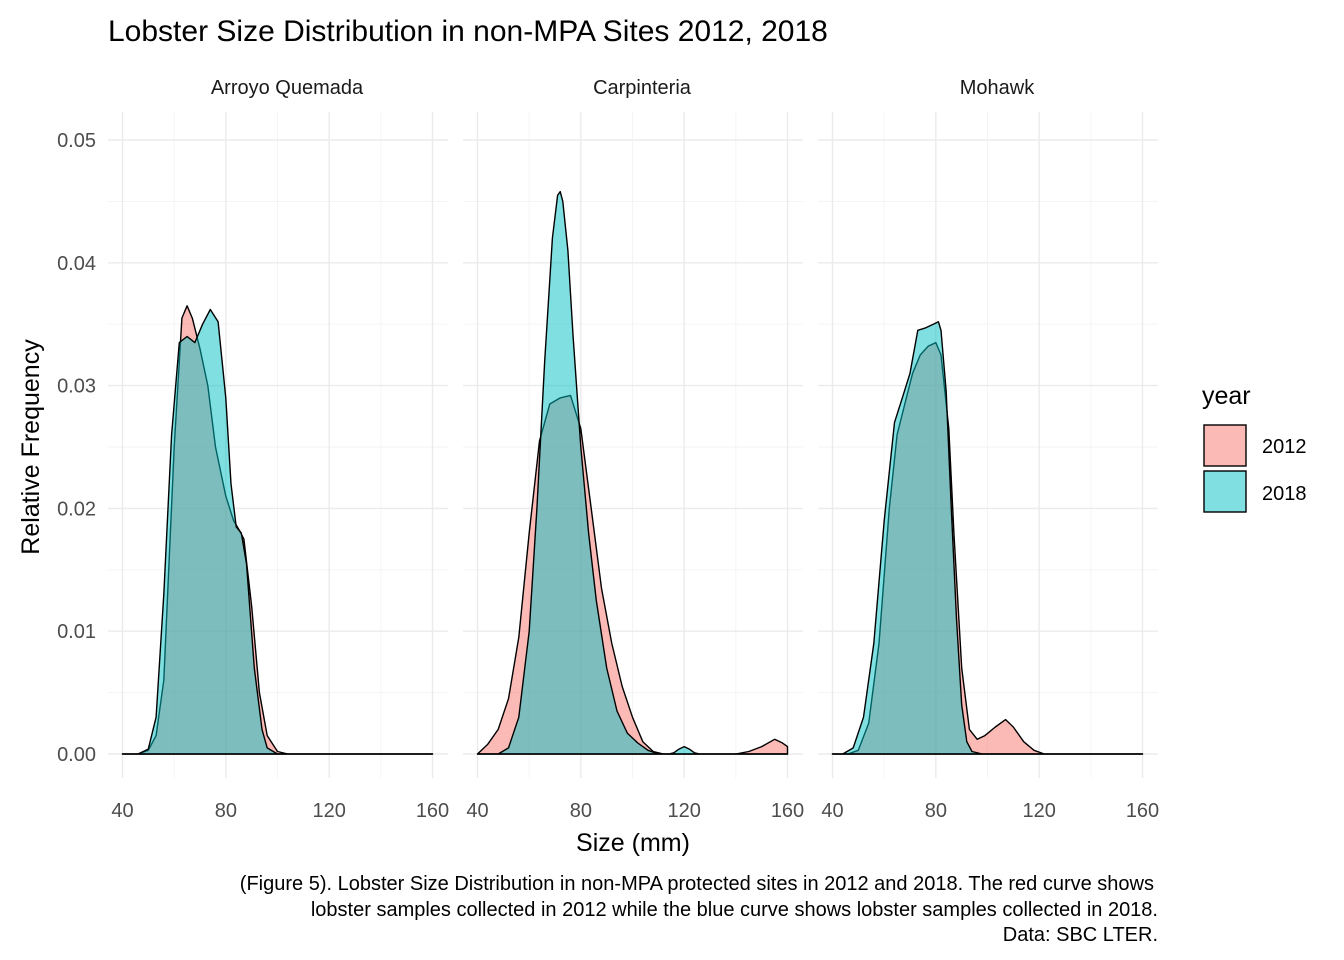  Describe the element at coordinates (76, 264) in the screenshot. I see `y-tick-label: 0.04` at that location.